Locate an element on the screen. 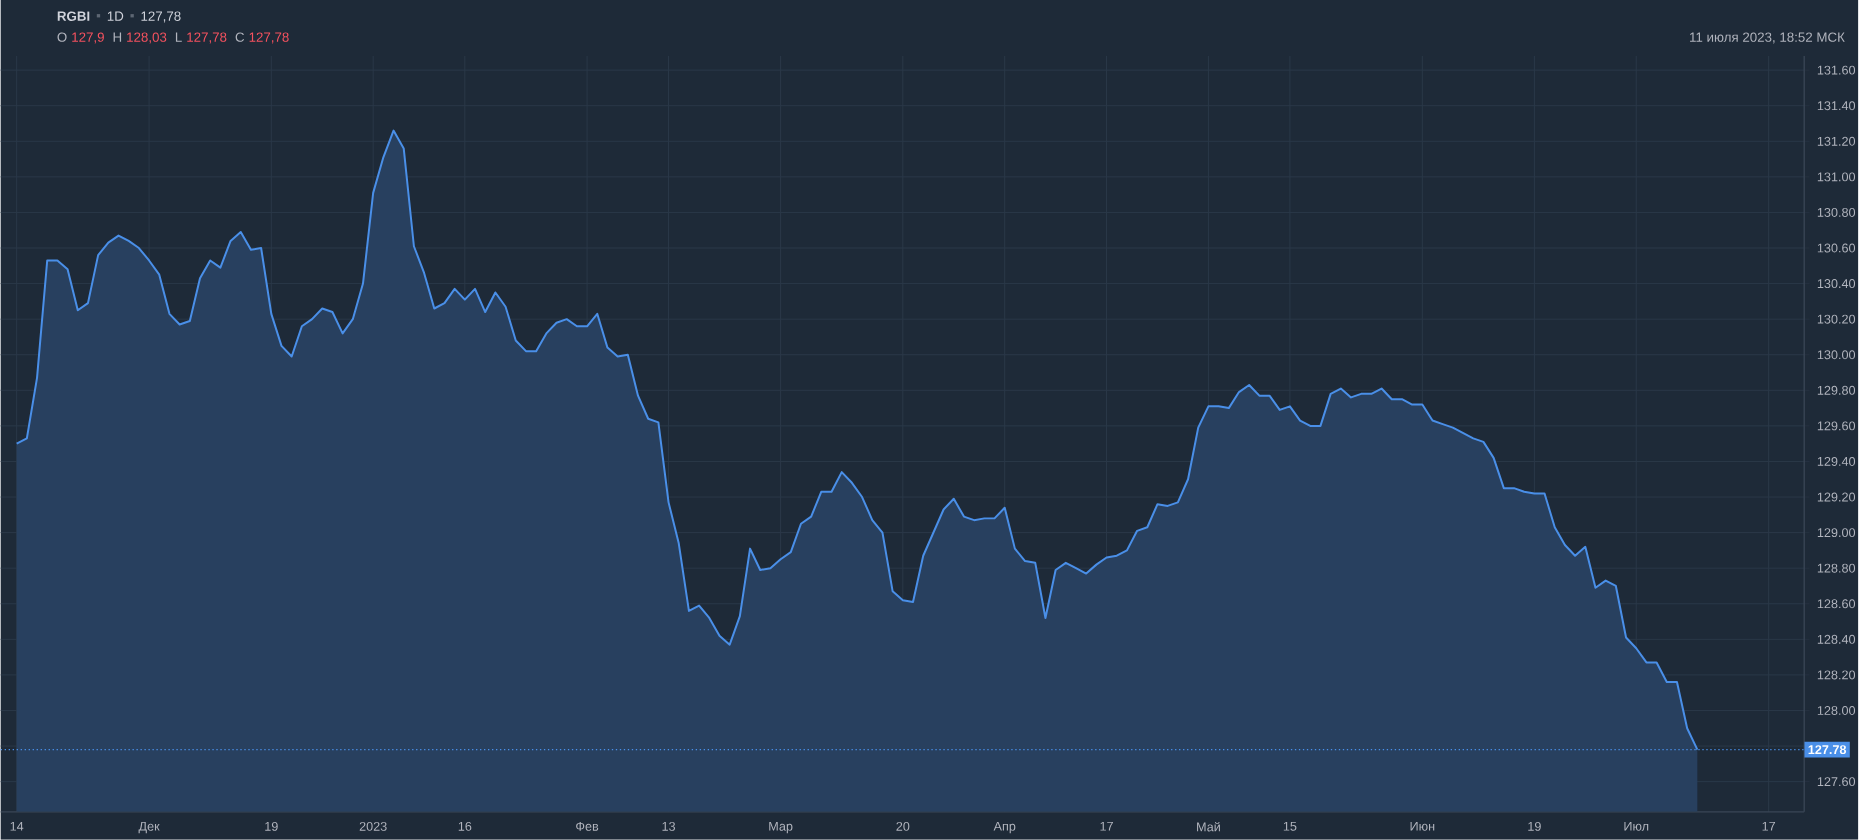  text: C is located at coordinates (240, 37).